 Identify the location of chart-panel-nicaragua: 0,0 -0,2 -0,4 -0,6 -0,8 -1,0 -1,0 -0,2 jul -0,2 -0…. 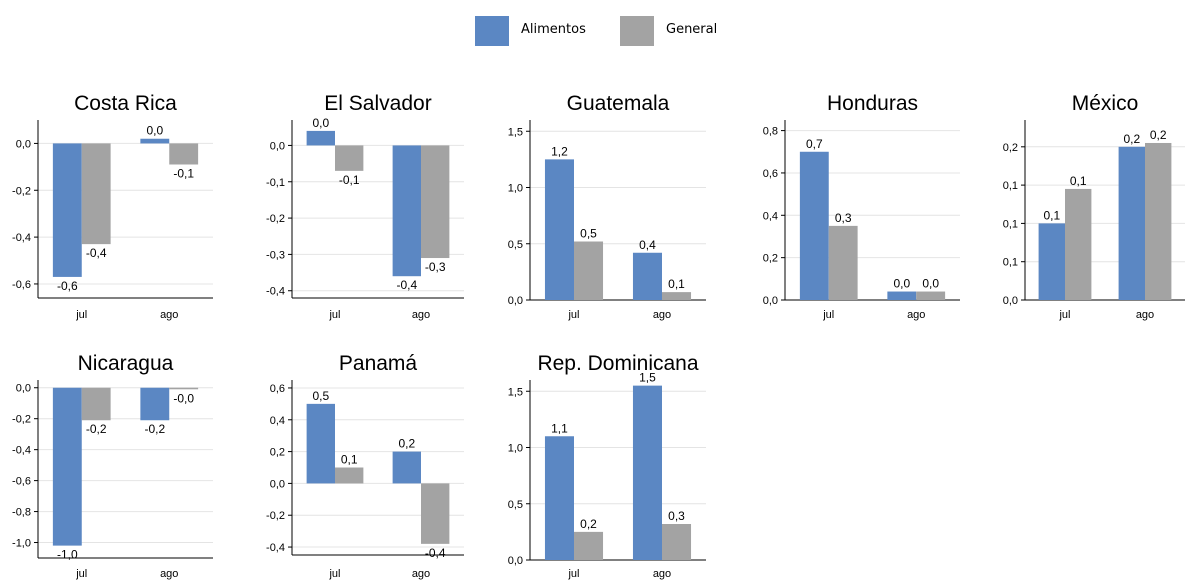
(112, 466).